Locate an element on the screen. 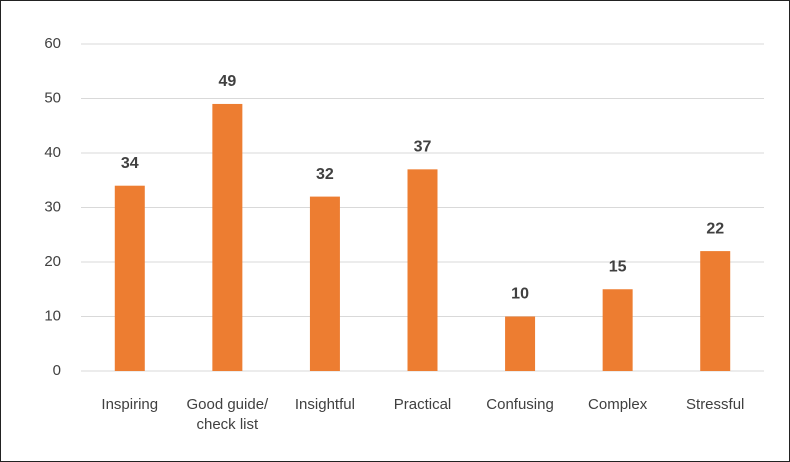  x-tick-label: Inspiring is located at coordinates (130, 404).